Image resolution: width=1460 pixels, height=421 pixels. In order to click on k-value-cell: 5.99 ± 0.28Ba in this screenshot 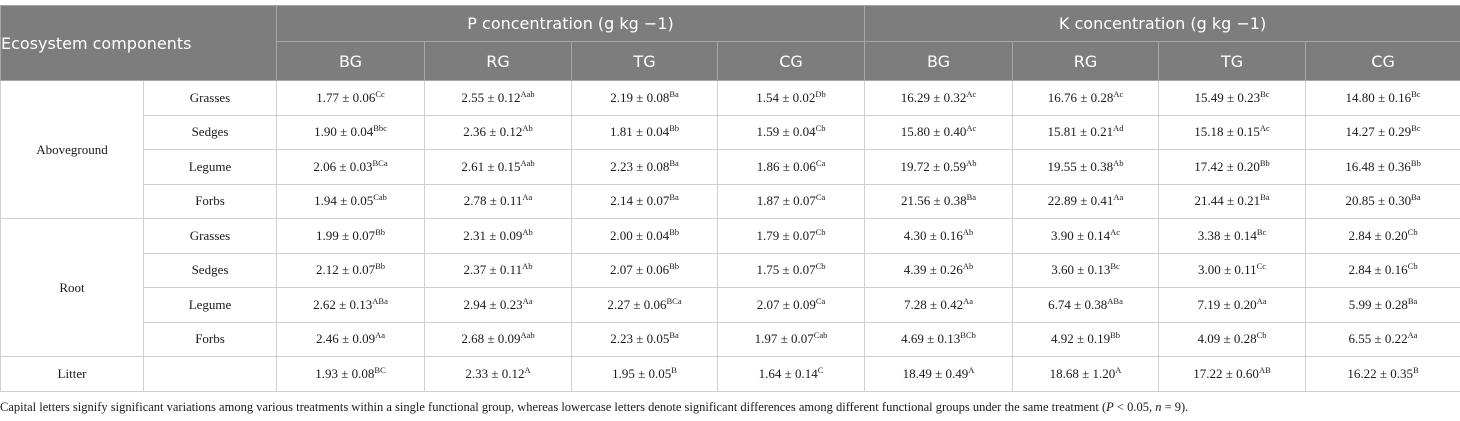, I will do `click(1382, 305)`.